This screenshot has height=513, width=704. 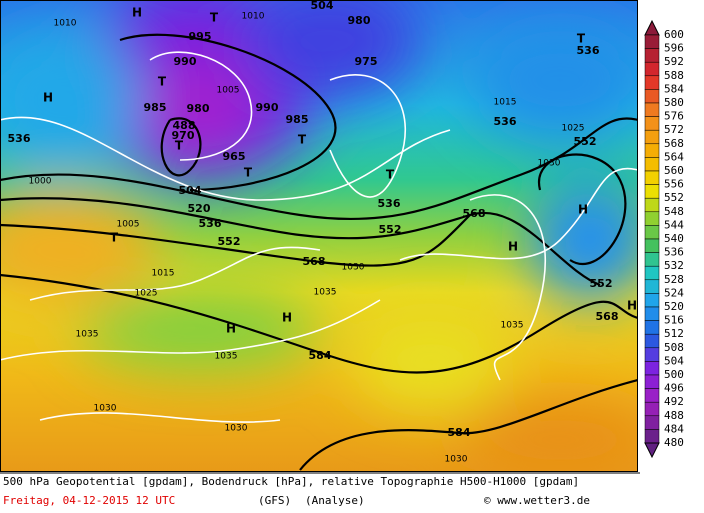 I want to click on colorbar-label: 484, so click(x=674, y=428).